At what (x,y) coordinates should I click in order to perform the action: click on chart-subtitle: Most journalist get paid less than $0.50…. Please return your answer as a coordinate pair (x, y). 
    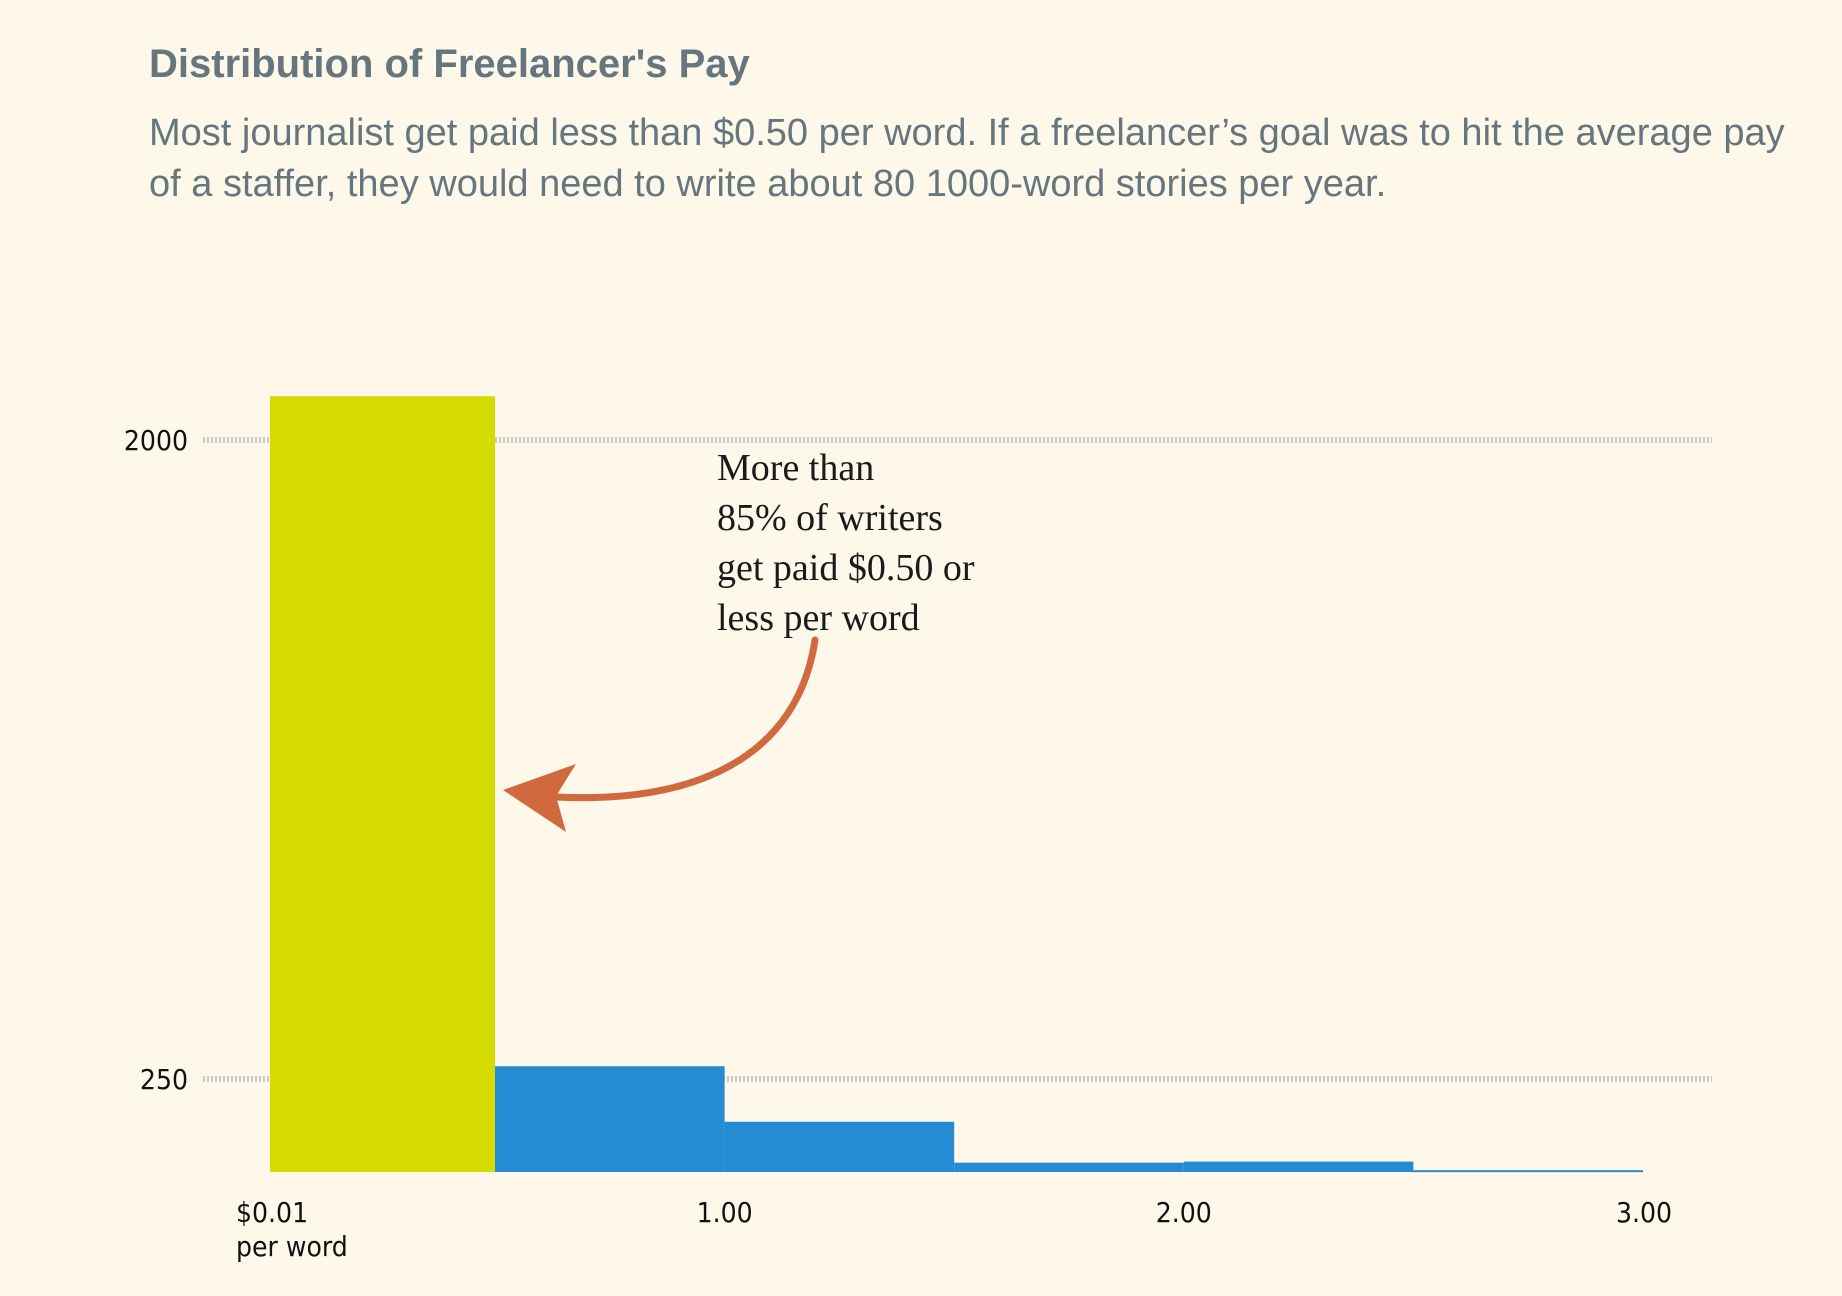
    Looking at the image, I should click on (967, 158).